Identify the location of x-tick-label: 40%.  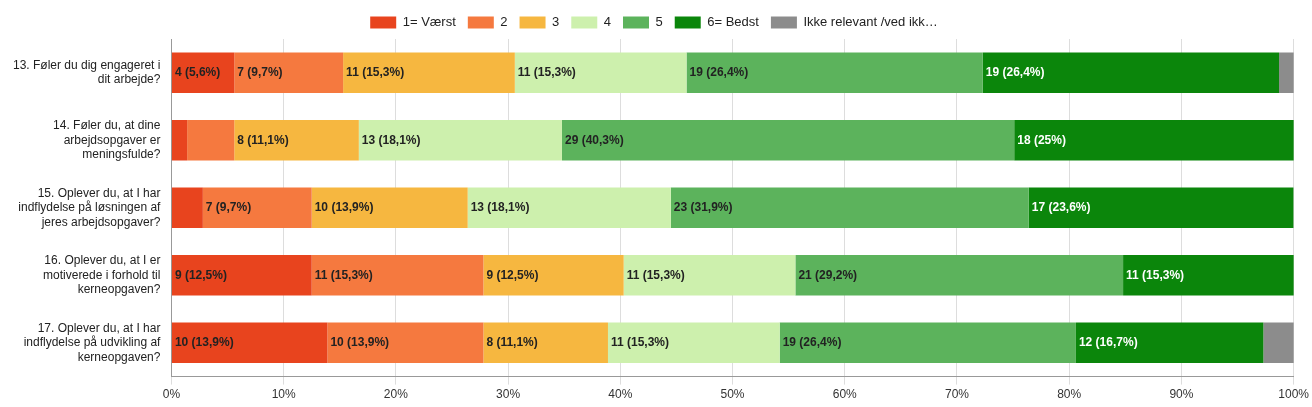
(620, 394).